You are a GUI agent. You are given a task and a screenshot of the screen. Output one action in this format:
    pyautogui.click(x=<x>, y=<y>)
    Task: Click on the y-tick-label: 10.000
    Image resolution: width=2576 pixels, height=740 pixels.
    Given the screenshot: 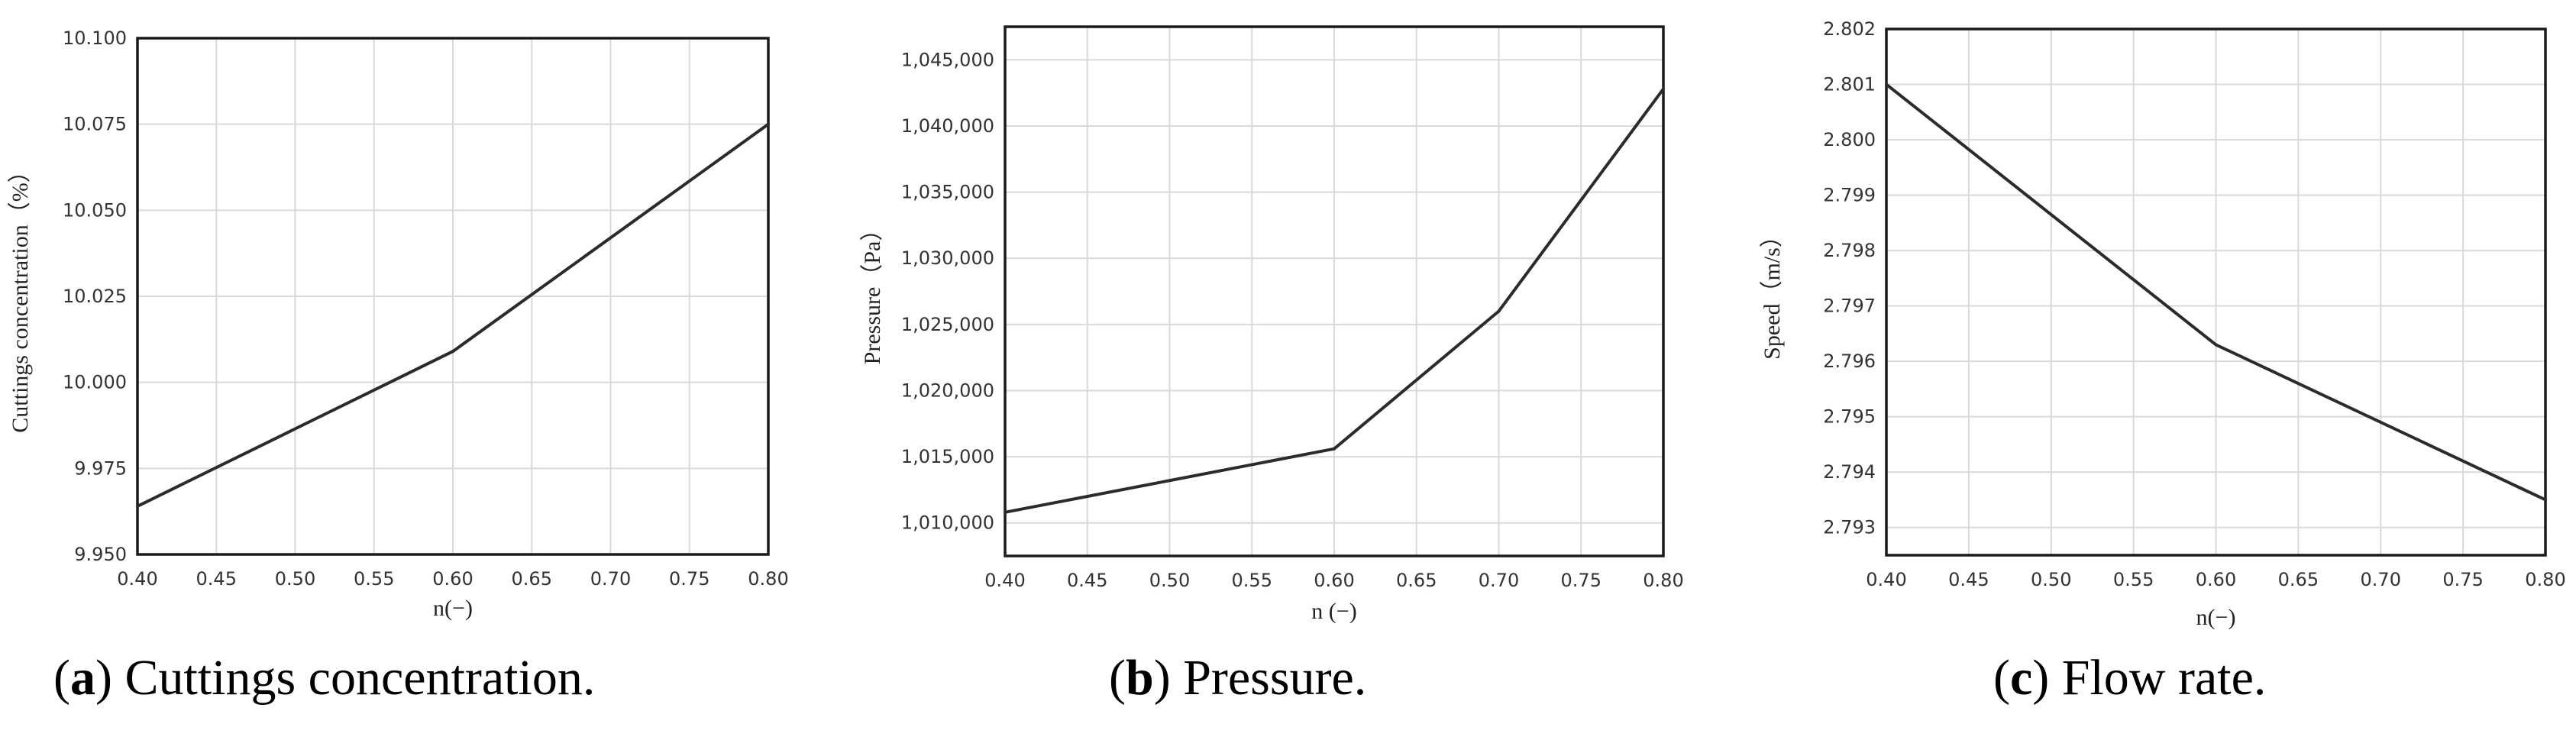 What is the action you would take?
    pyautogui.click(x=95, y=383)
    